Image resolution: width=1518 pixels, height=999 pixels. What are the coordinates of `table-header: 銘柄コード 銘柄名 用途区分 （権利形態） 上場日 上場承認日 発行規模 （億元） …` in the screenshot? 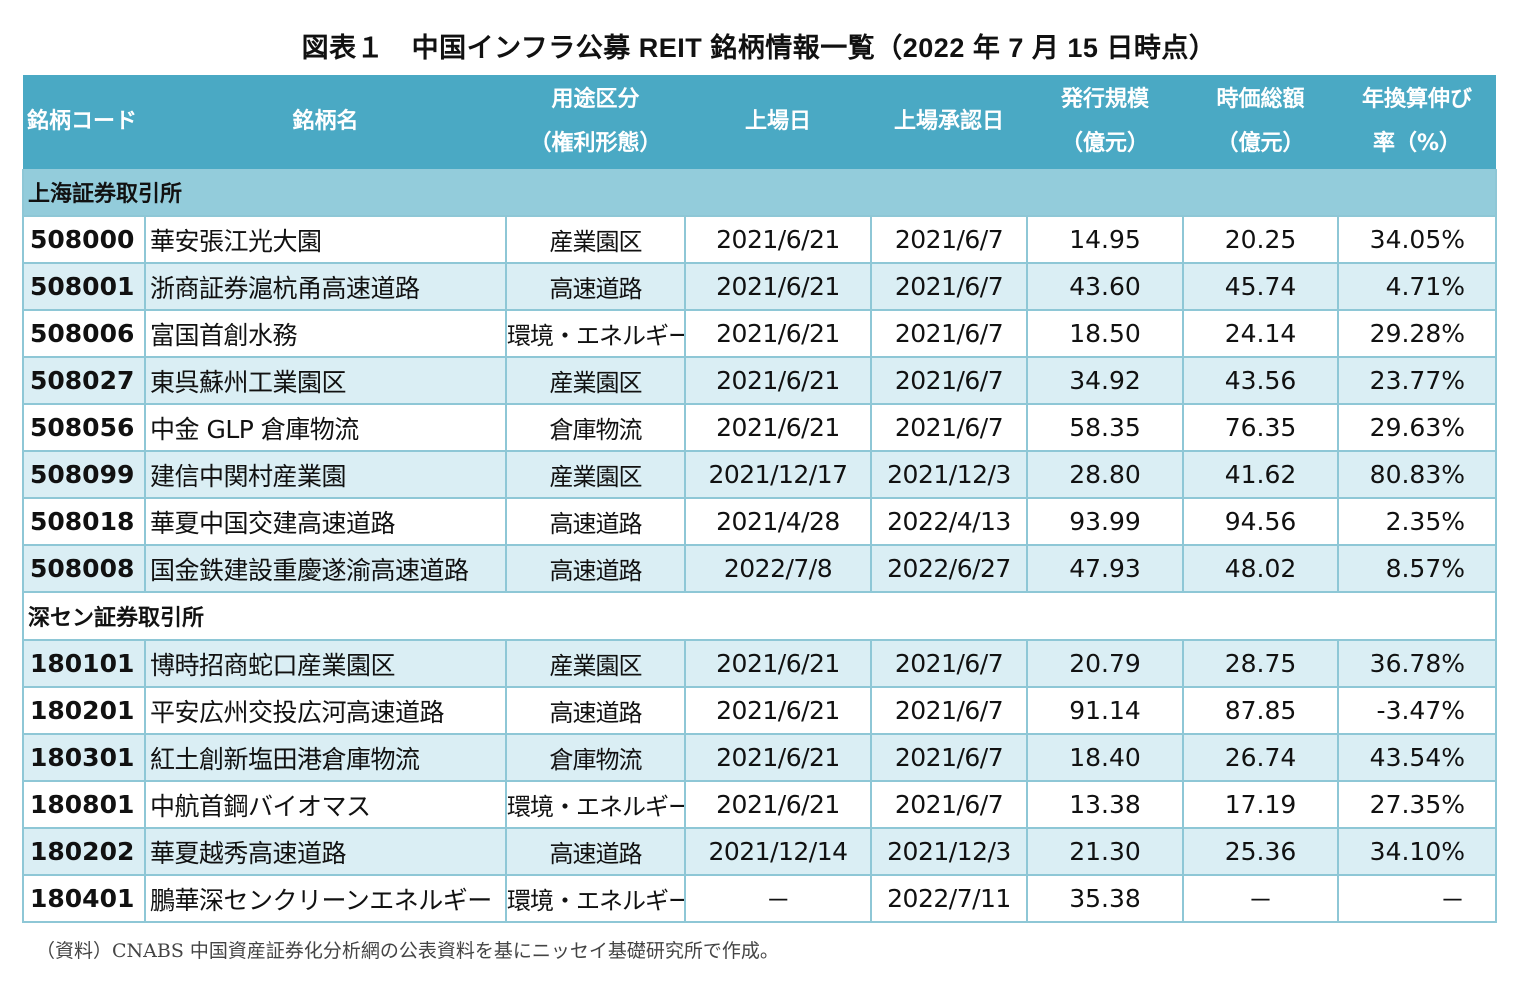 It's located at (759, 122).